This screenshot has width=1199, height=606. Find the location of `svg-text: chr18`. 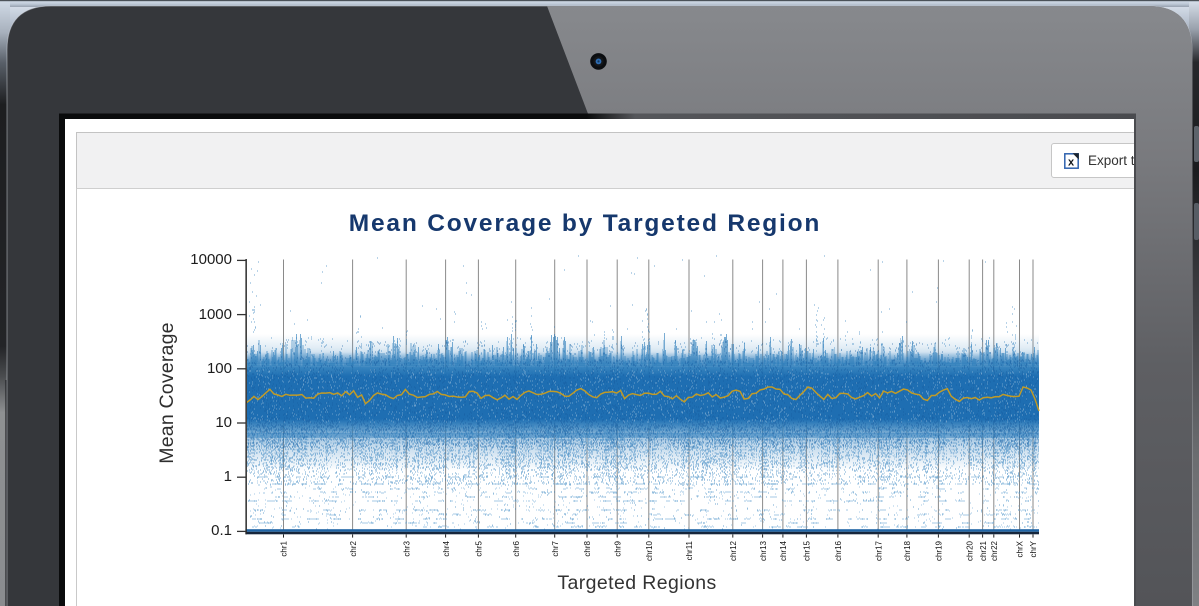

svg-text: chr18 is located at coordinates (907, 550).